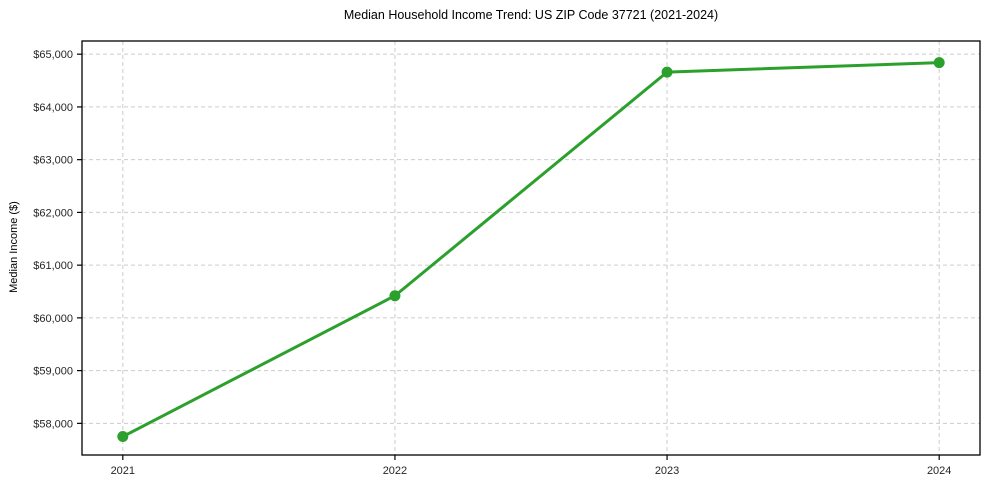  I want to click on y-tick-label: $58,000, so click(53, 424).